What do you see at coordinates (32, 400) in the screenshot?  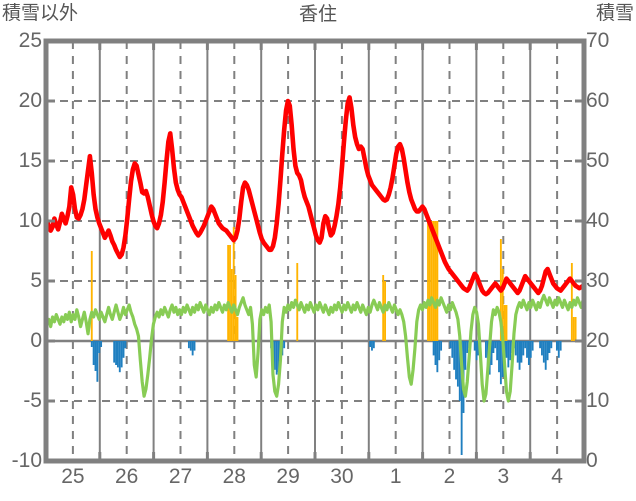 I see `y-axis-tick-label: -5` at bounding box center [32, 400].